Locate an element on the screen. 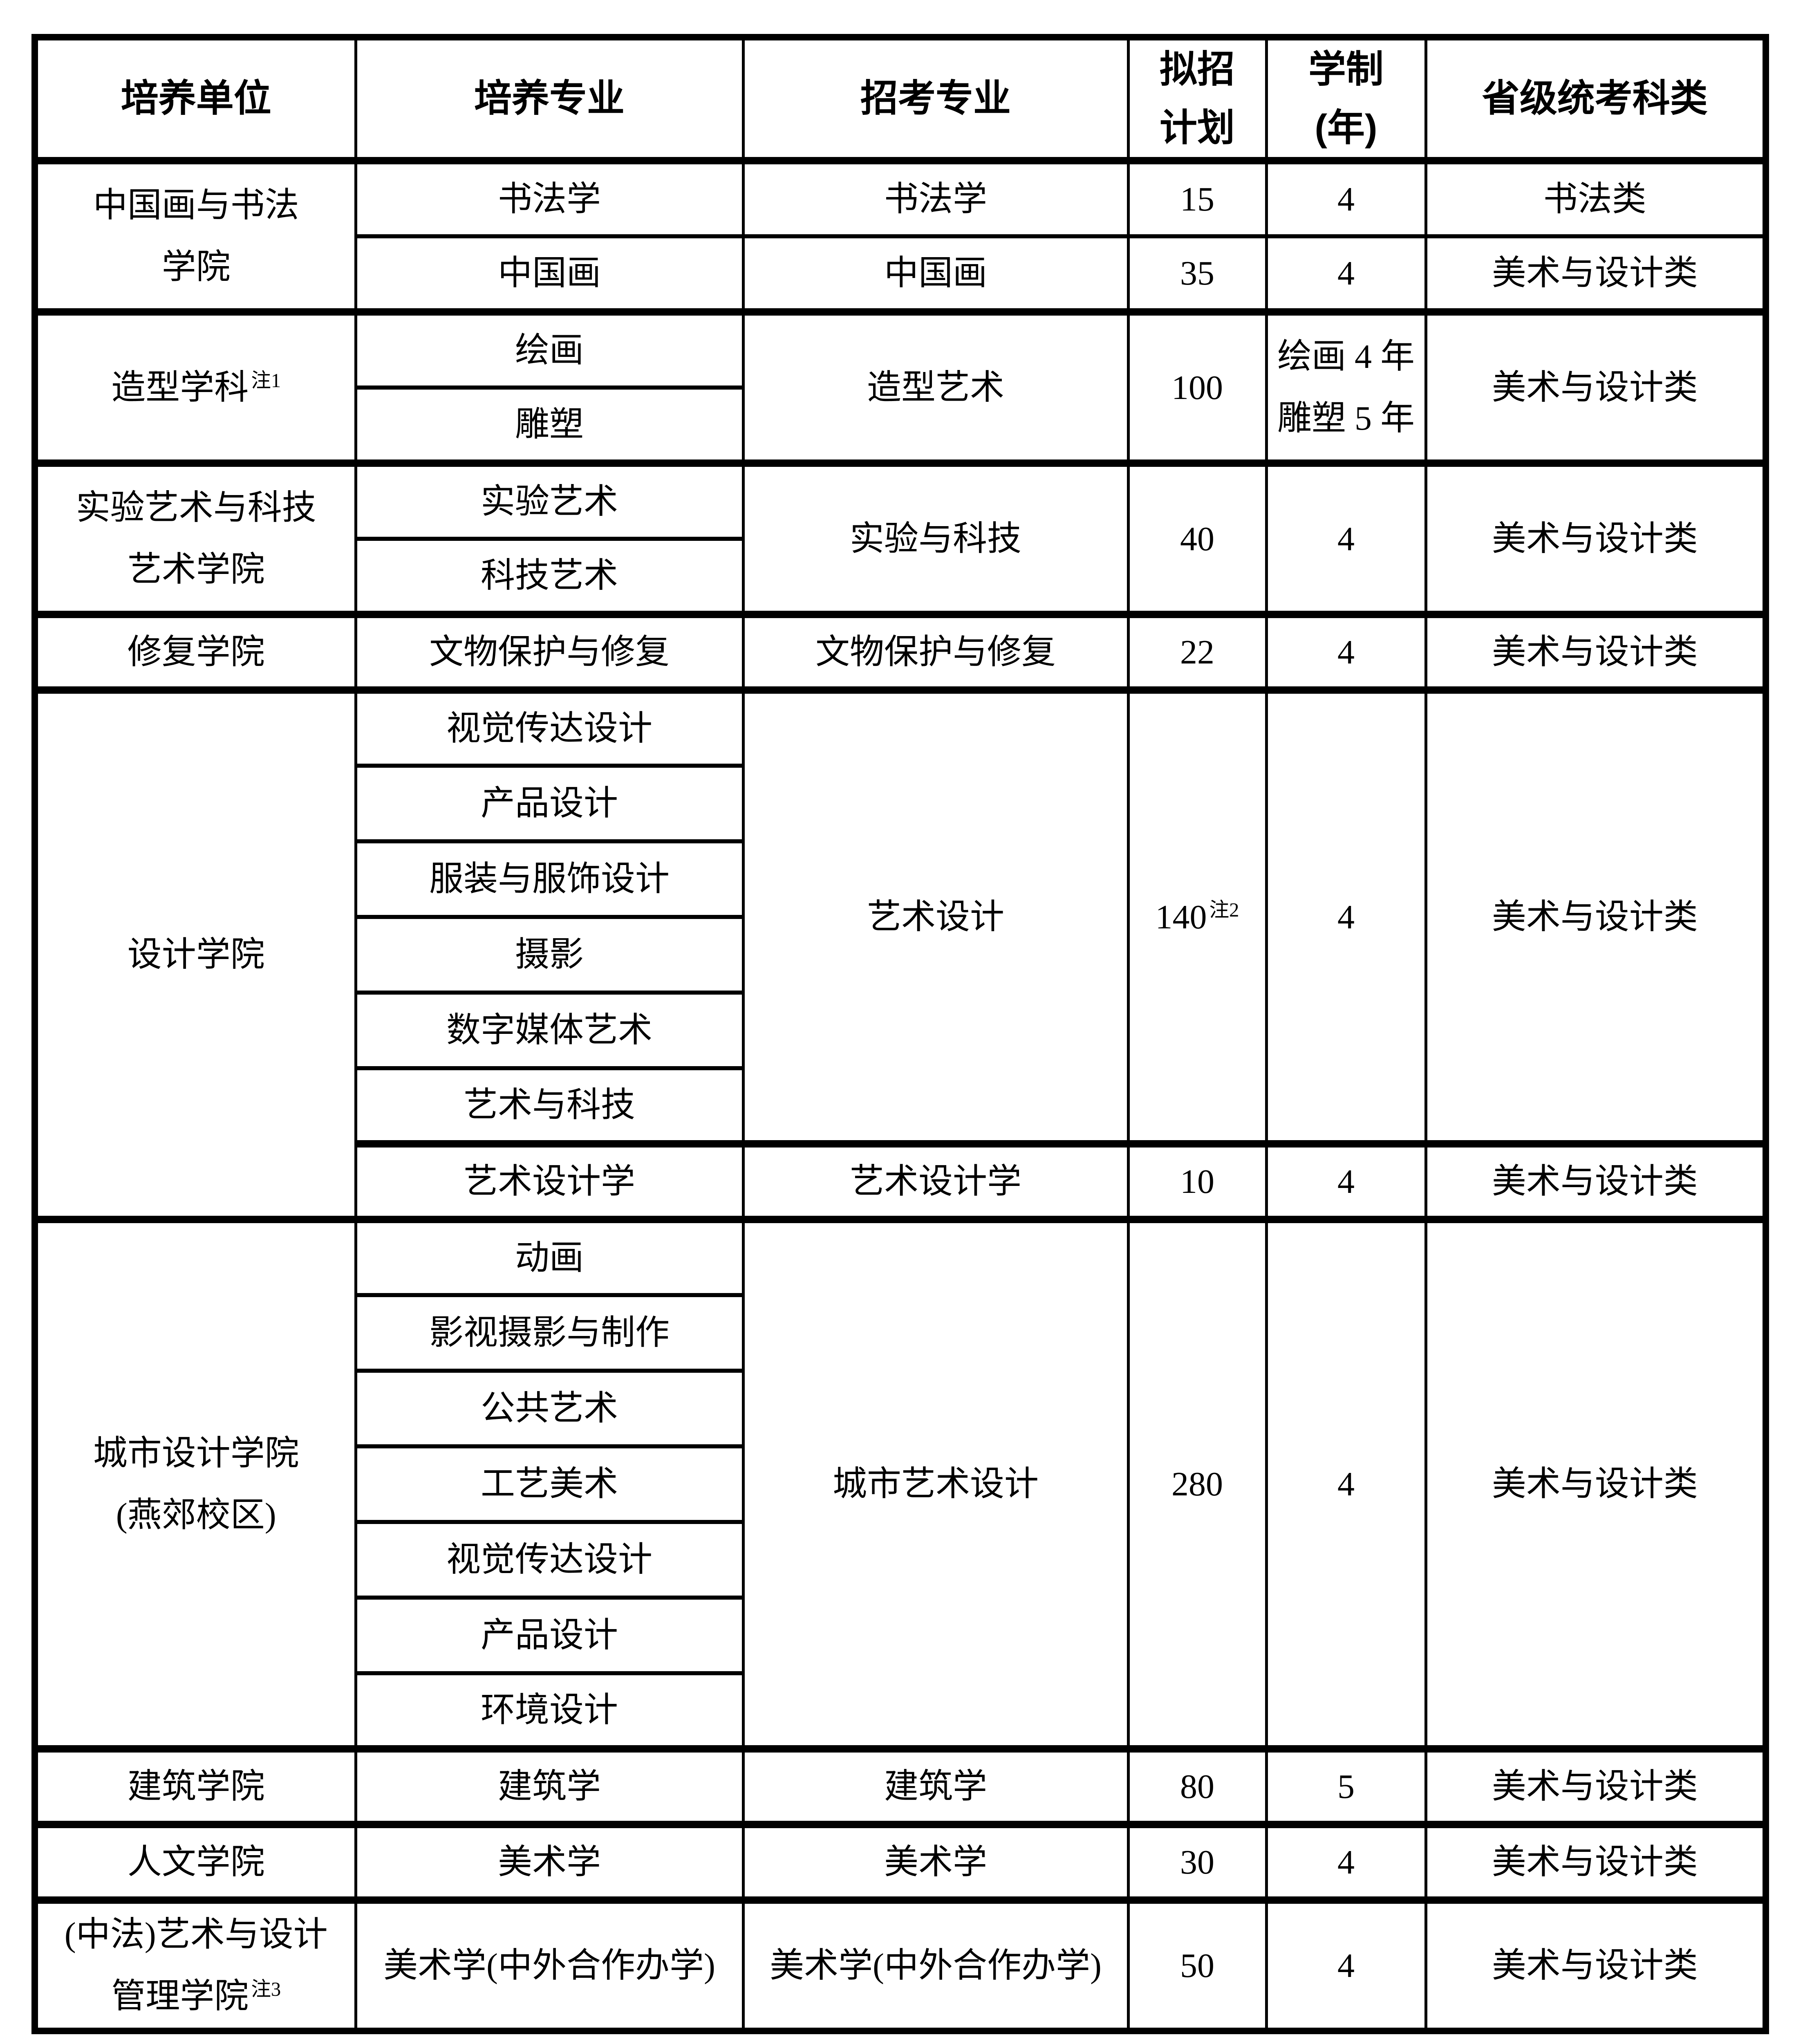 The image size is (1794, 2044). footnote-ref-2: 注2 is located at coordinates (1224, 910).